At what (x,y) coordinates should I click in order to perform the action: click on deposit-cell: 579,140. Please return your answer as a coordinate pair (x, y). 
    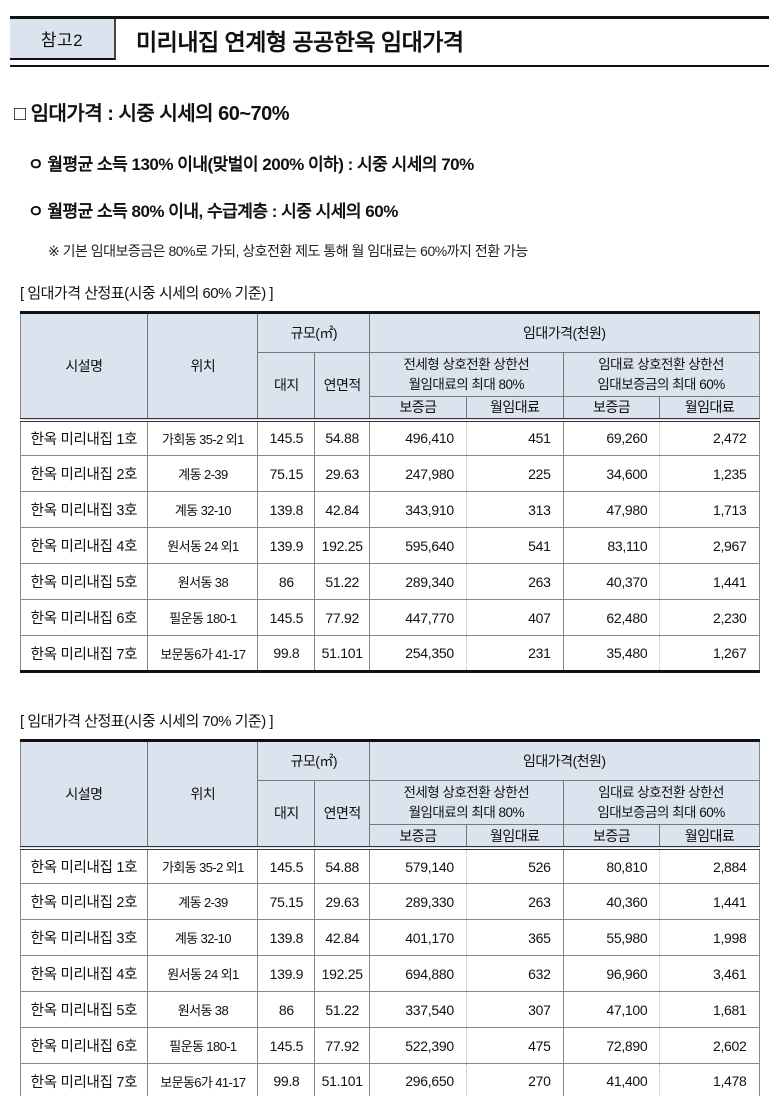
    Looking at the image, I should click on (418, 865).